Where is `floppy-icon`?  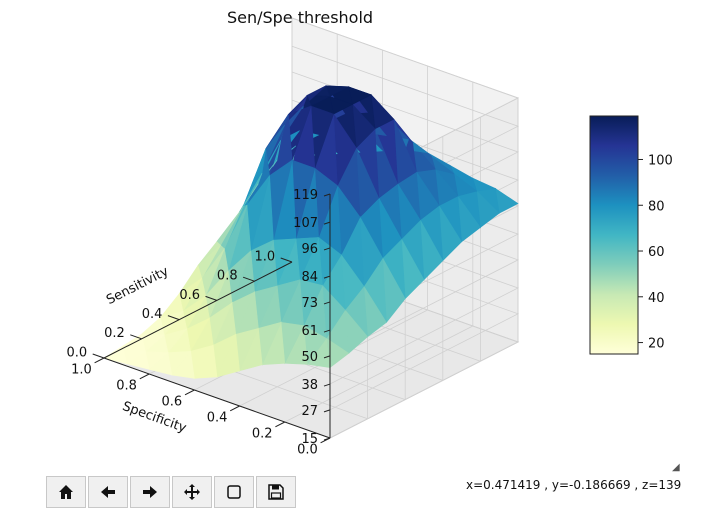 floppy-icon is located at coordinates (276, 492).